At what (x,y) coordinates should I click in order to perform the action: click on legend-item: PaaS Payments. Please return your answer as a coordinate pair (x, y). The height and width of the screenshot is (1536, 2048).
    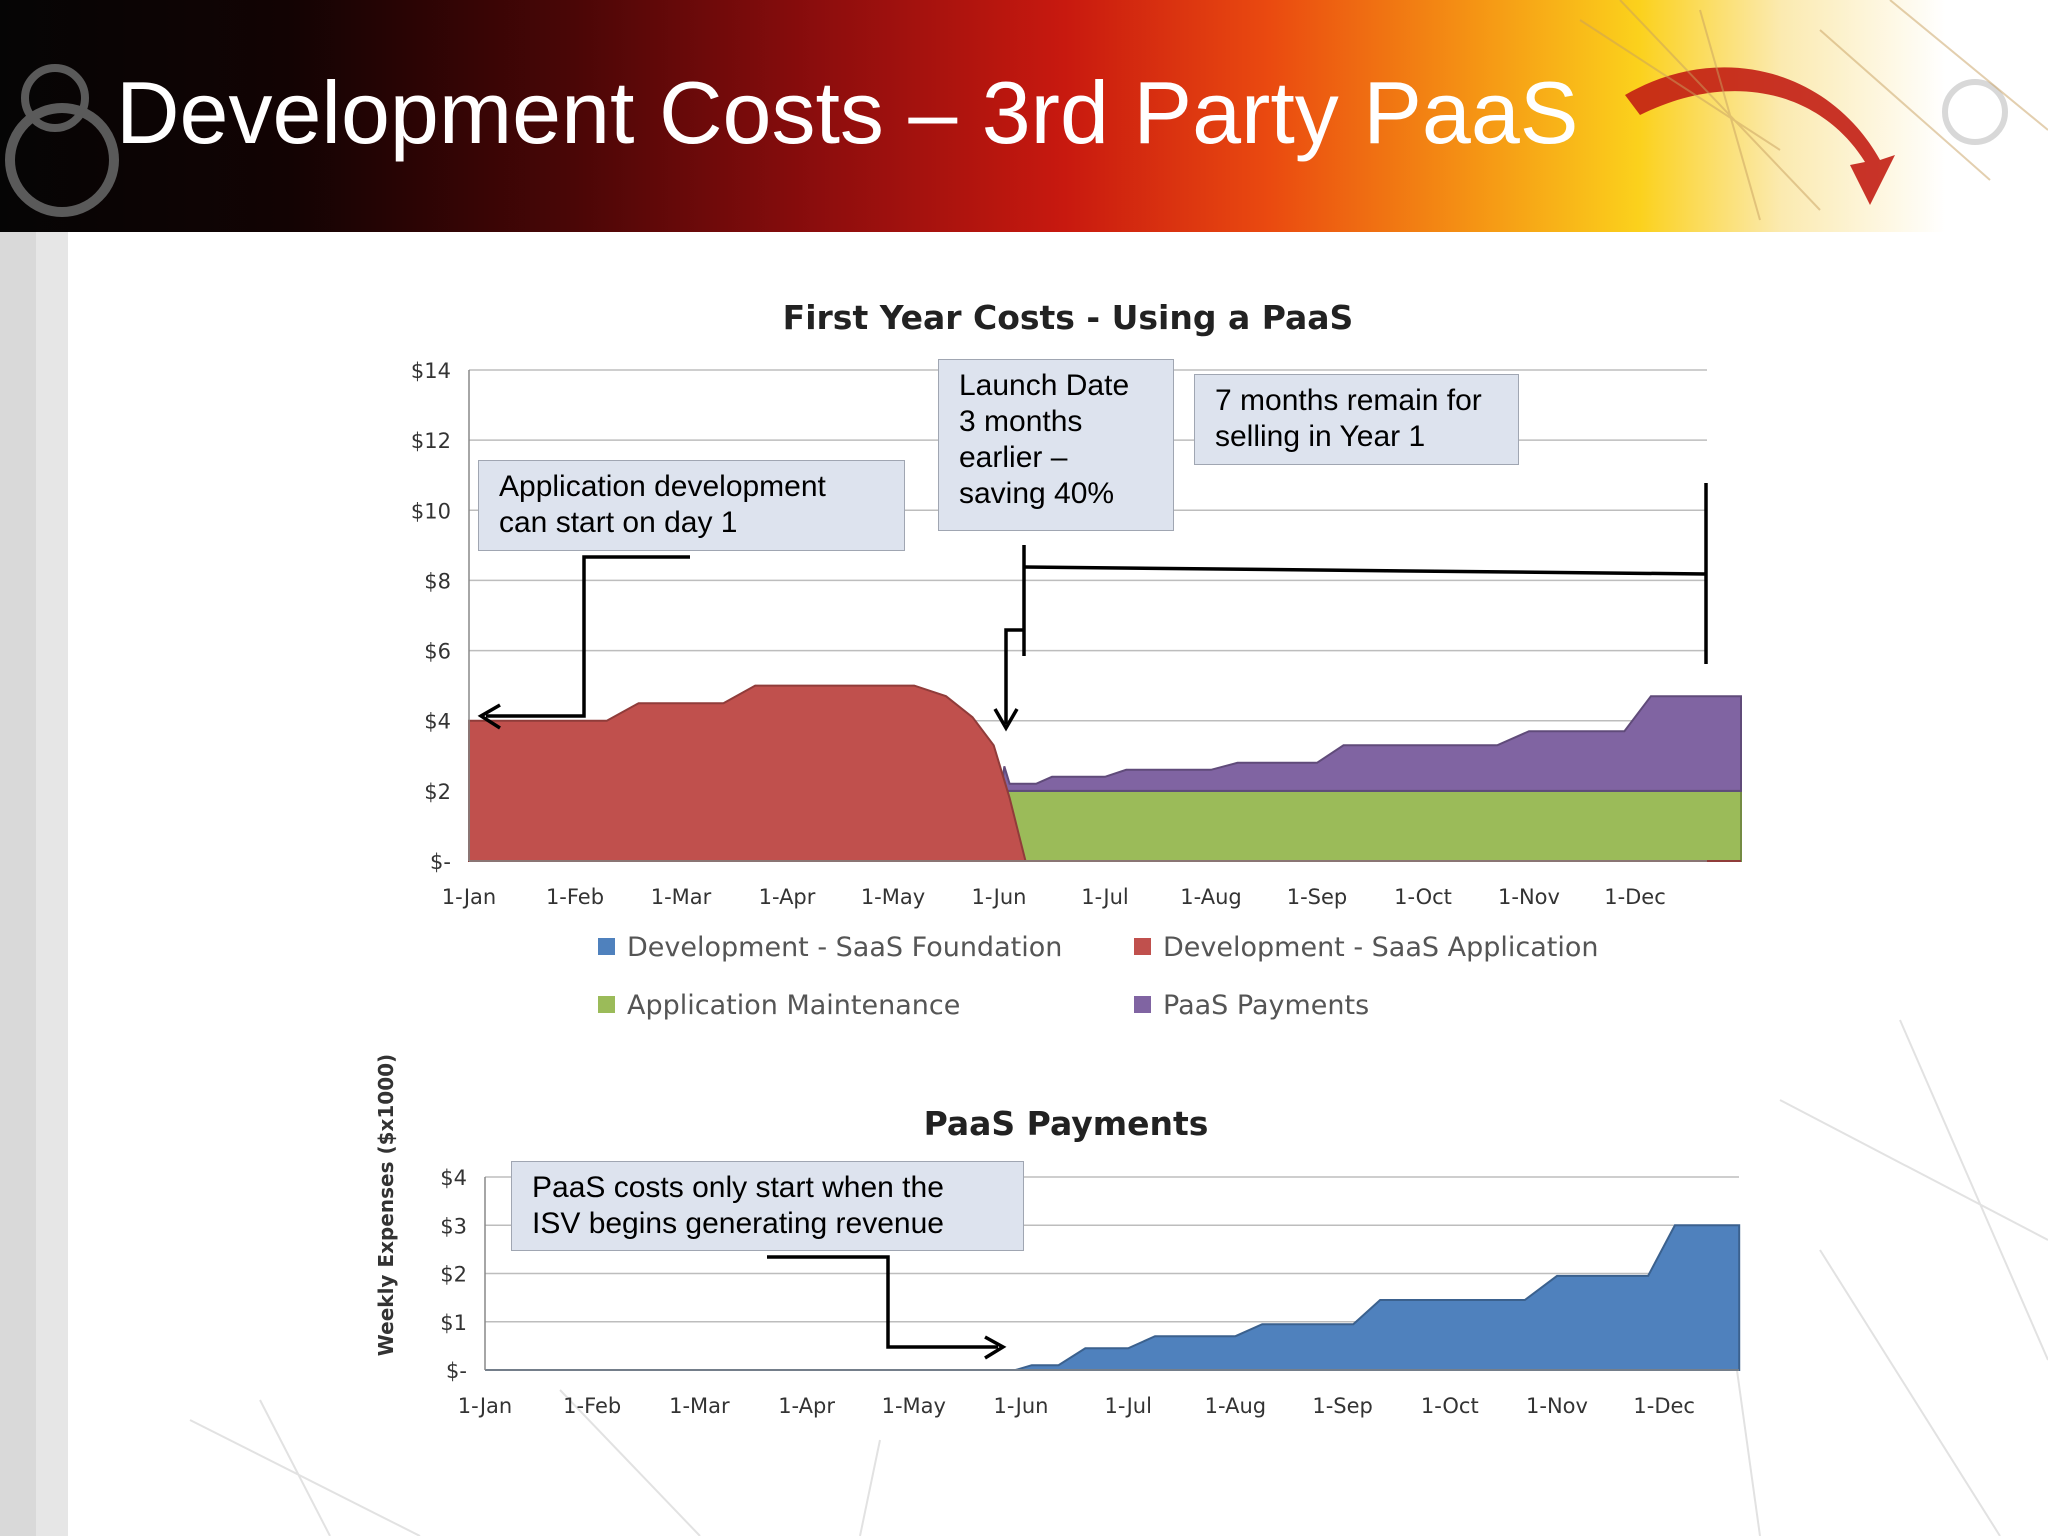
    Looking at the image, I should click on (1251, 1005).